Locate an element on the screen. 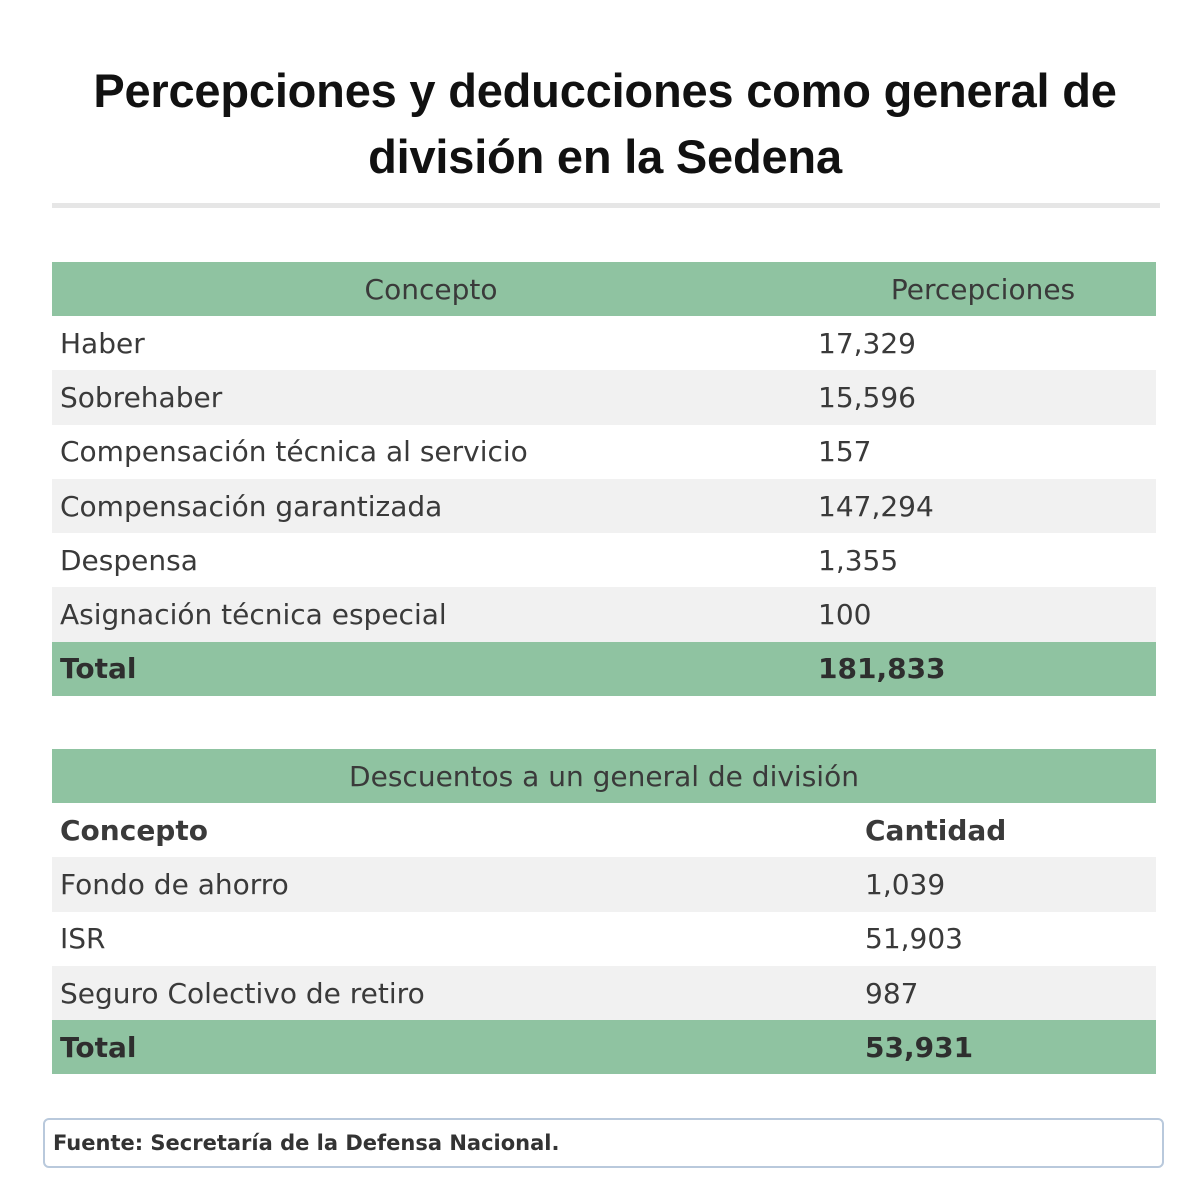 The height and width of the screenshot is (1193, 1200). table-heading-row: Descuentos a un general de división is located at coordinates (604, 776).